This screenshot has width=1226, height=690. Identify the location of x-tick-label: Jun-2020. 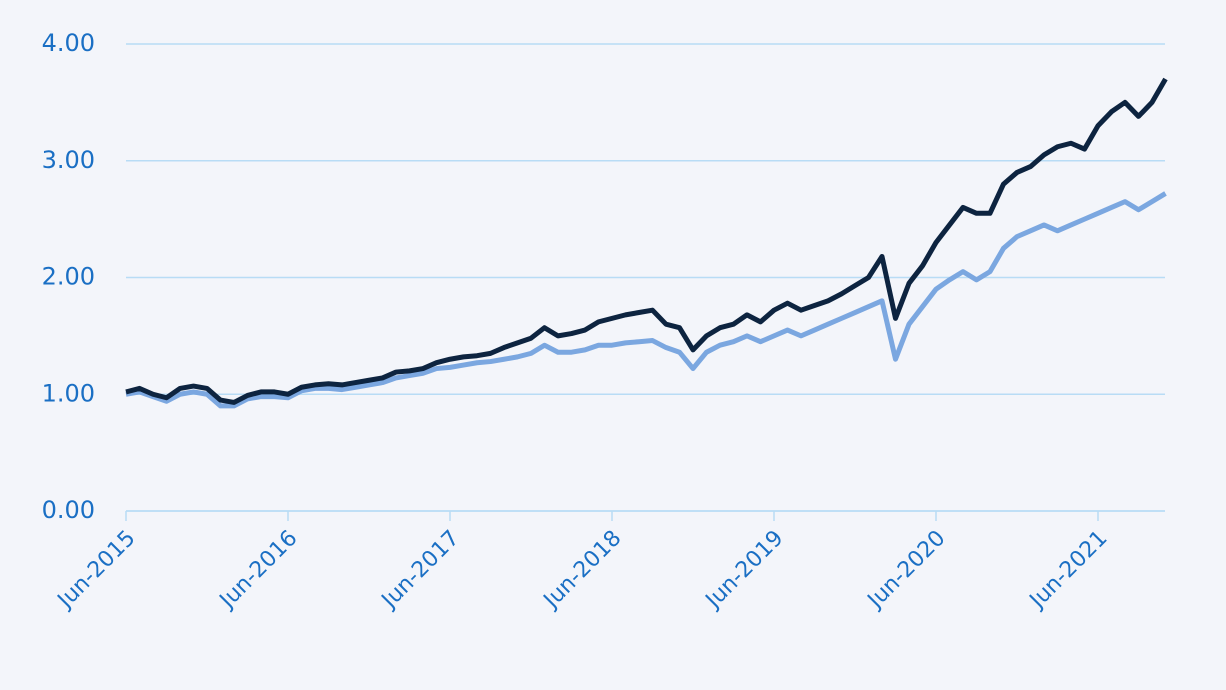
(906, 570).